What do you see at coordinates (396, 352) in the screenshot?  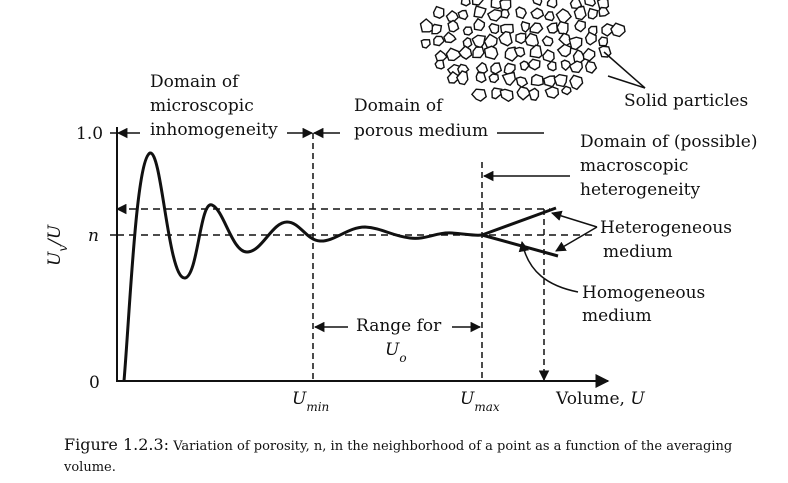 I see `range-u0-label: Uo` at bounding box center [396, 352].